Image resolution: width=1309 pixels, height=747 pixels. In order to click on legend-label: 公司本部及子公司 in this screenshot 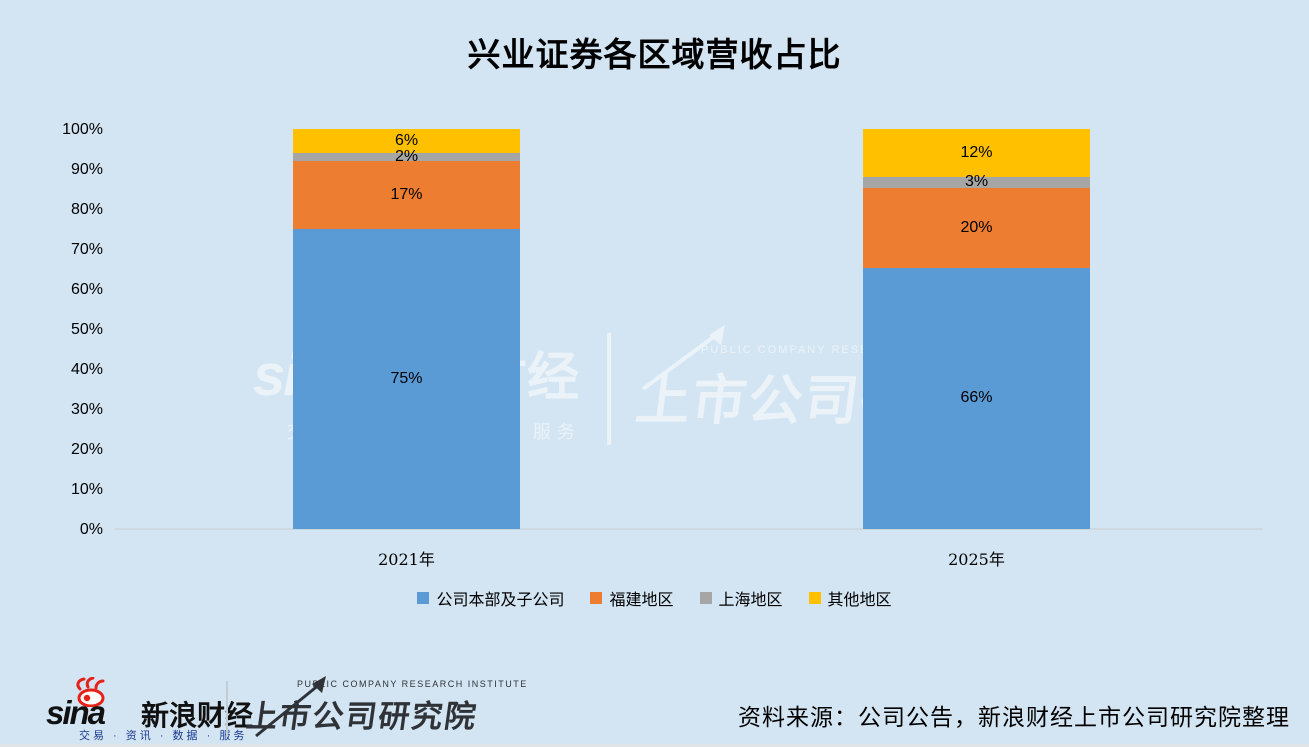, I will do `click(500, 599)`.